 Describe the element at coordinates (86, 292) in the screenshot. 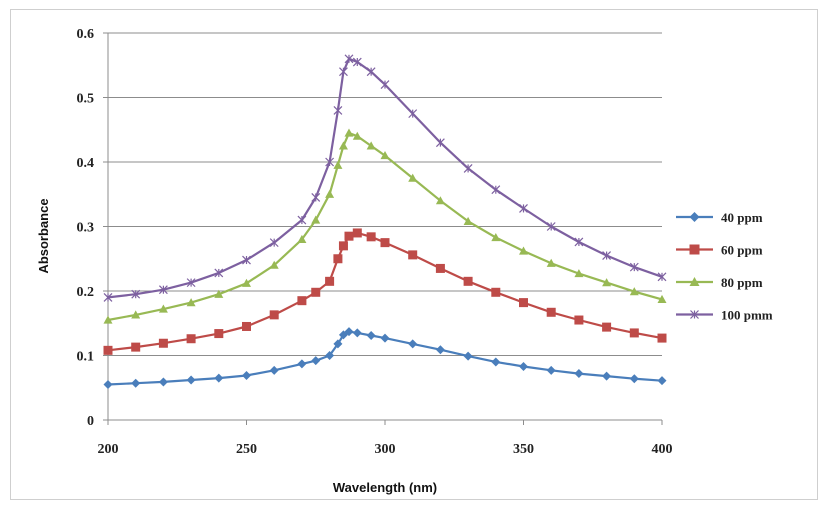

I see `y-tick-label: 0.2` at that location.